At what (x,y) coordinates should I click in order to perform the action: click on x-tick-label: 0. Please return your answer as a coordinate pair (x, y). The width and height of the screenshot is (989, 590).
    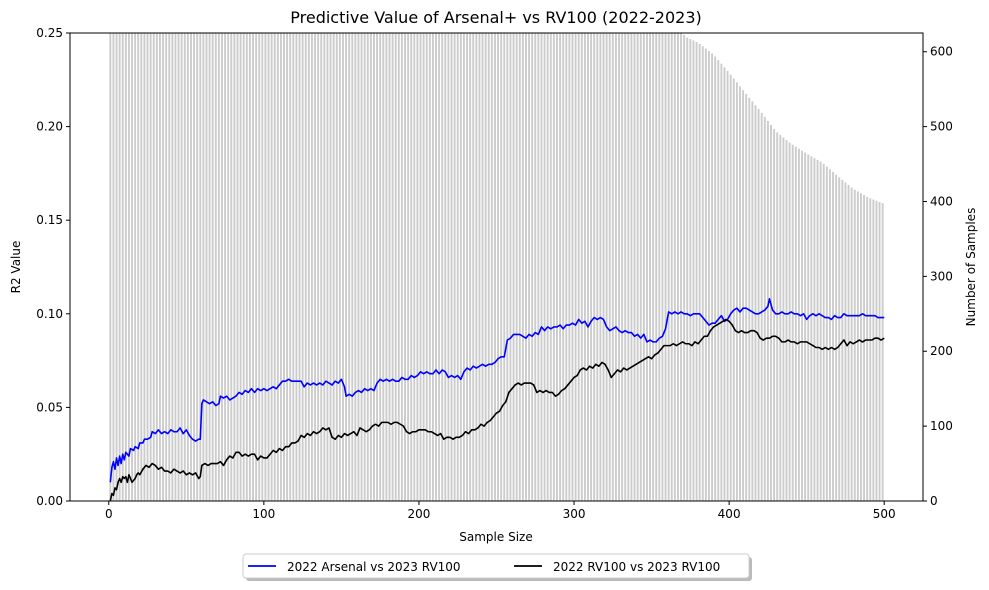
    Looking at the image, I should click on (109, 514).